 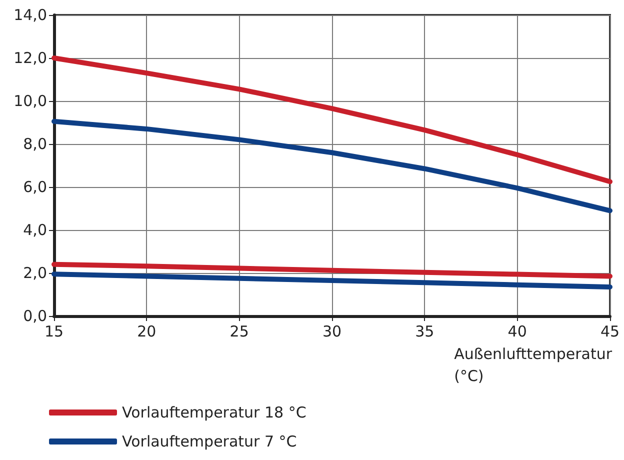 I want to click on x-tick-label: 35, so click(x=424, y=331).